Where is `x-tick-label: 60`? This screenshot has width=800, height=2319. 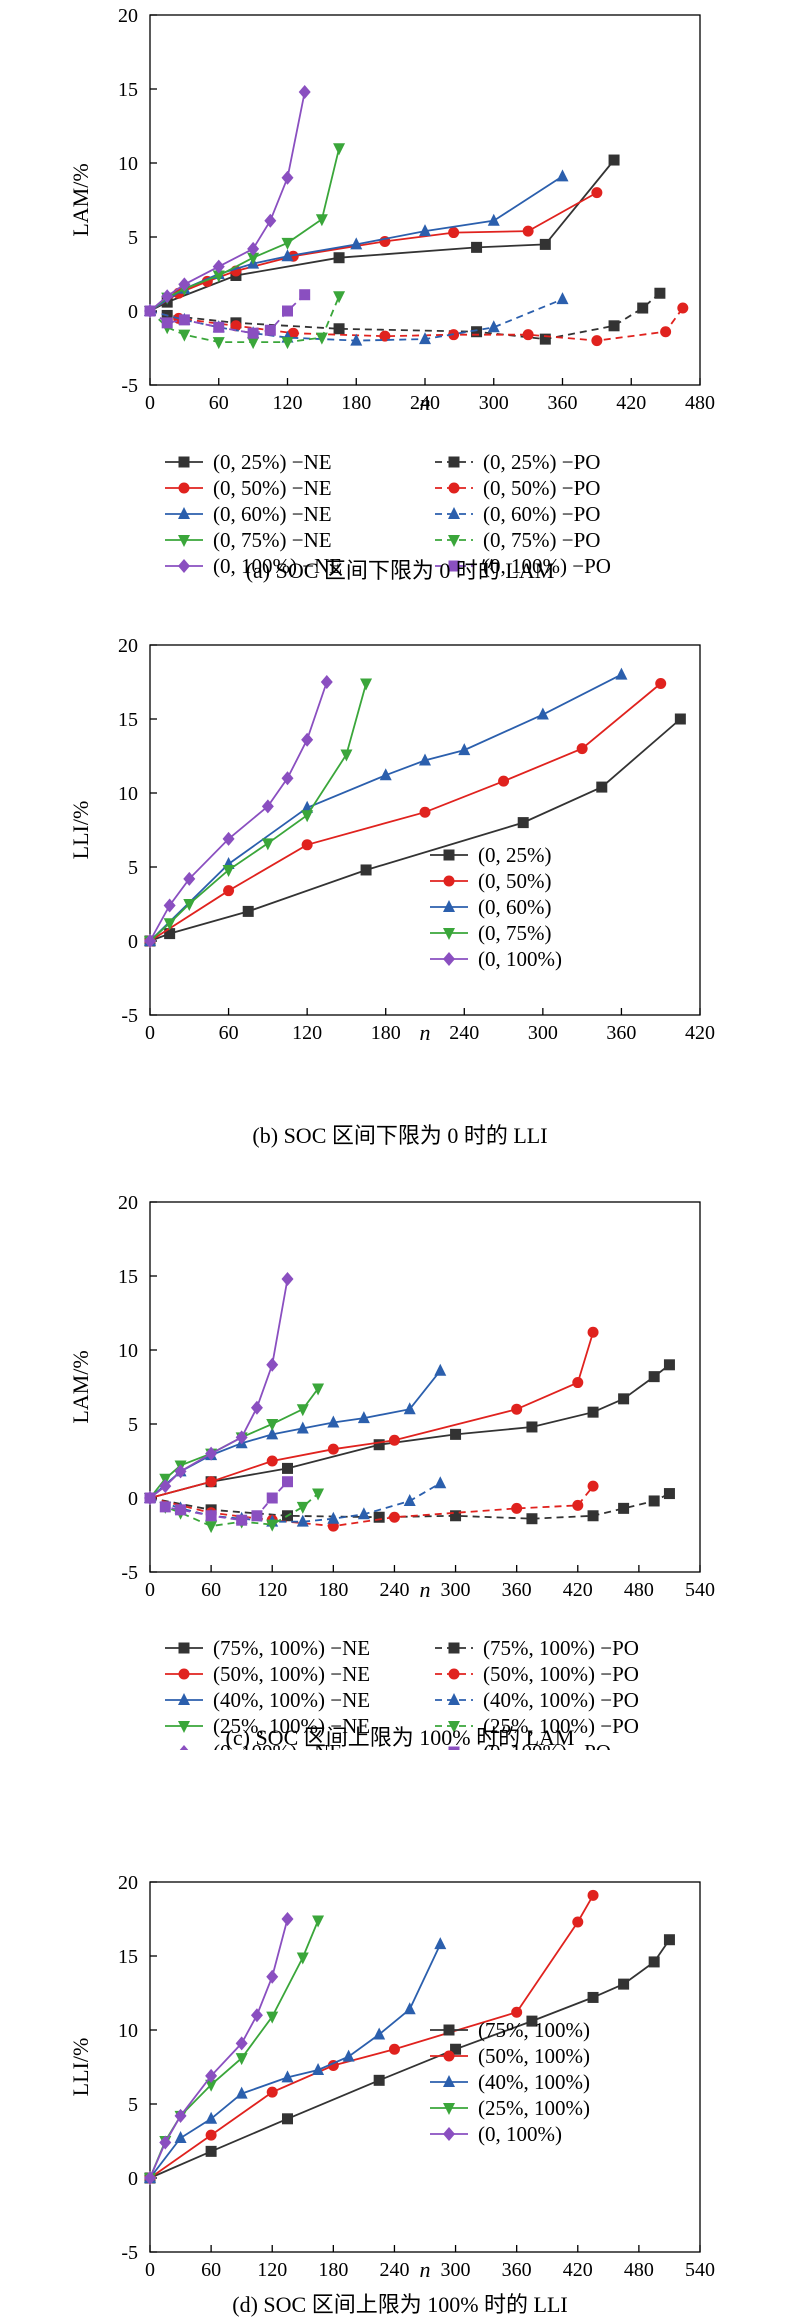 x-tick-label: 60 is located at coordinates (211, 2270).